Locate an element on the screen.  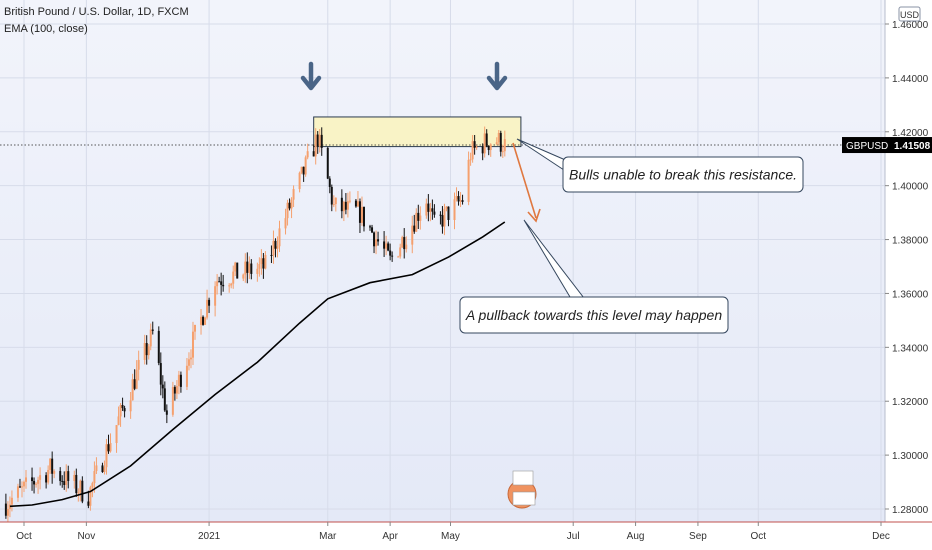
resistance-callout-text: Bulls unable to break this resistance. is located at coordinates (683, 175).